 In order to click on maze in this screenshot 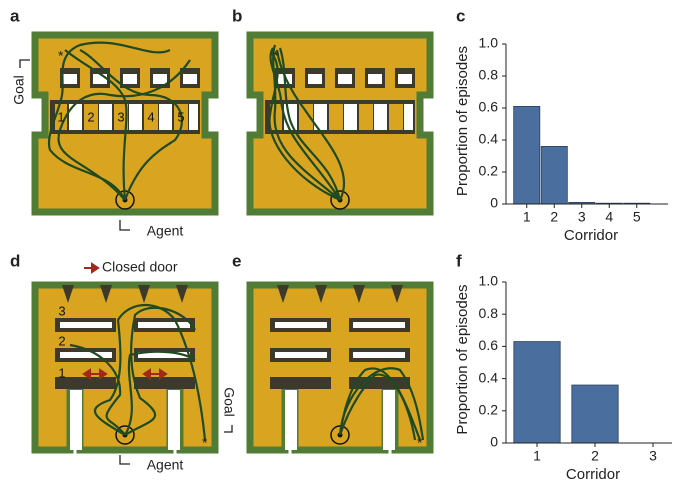, I will do `click(340, 367)`.